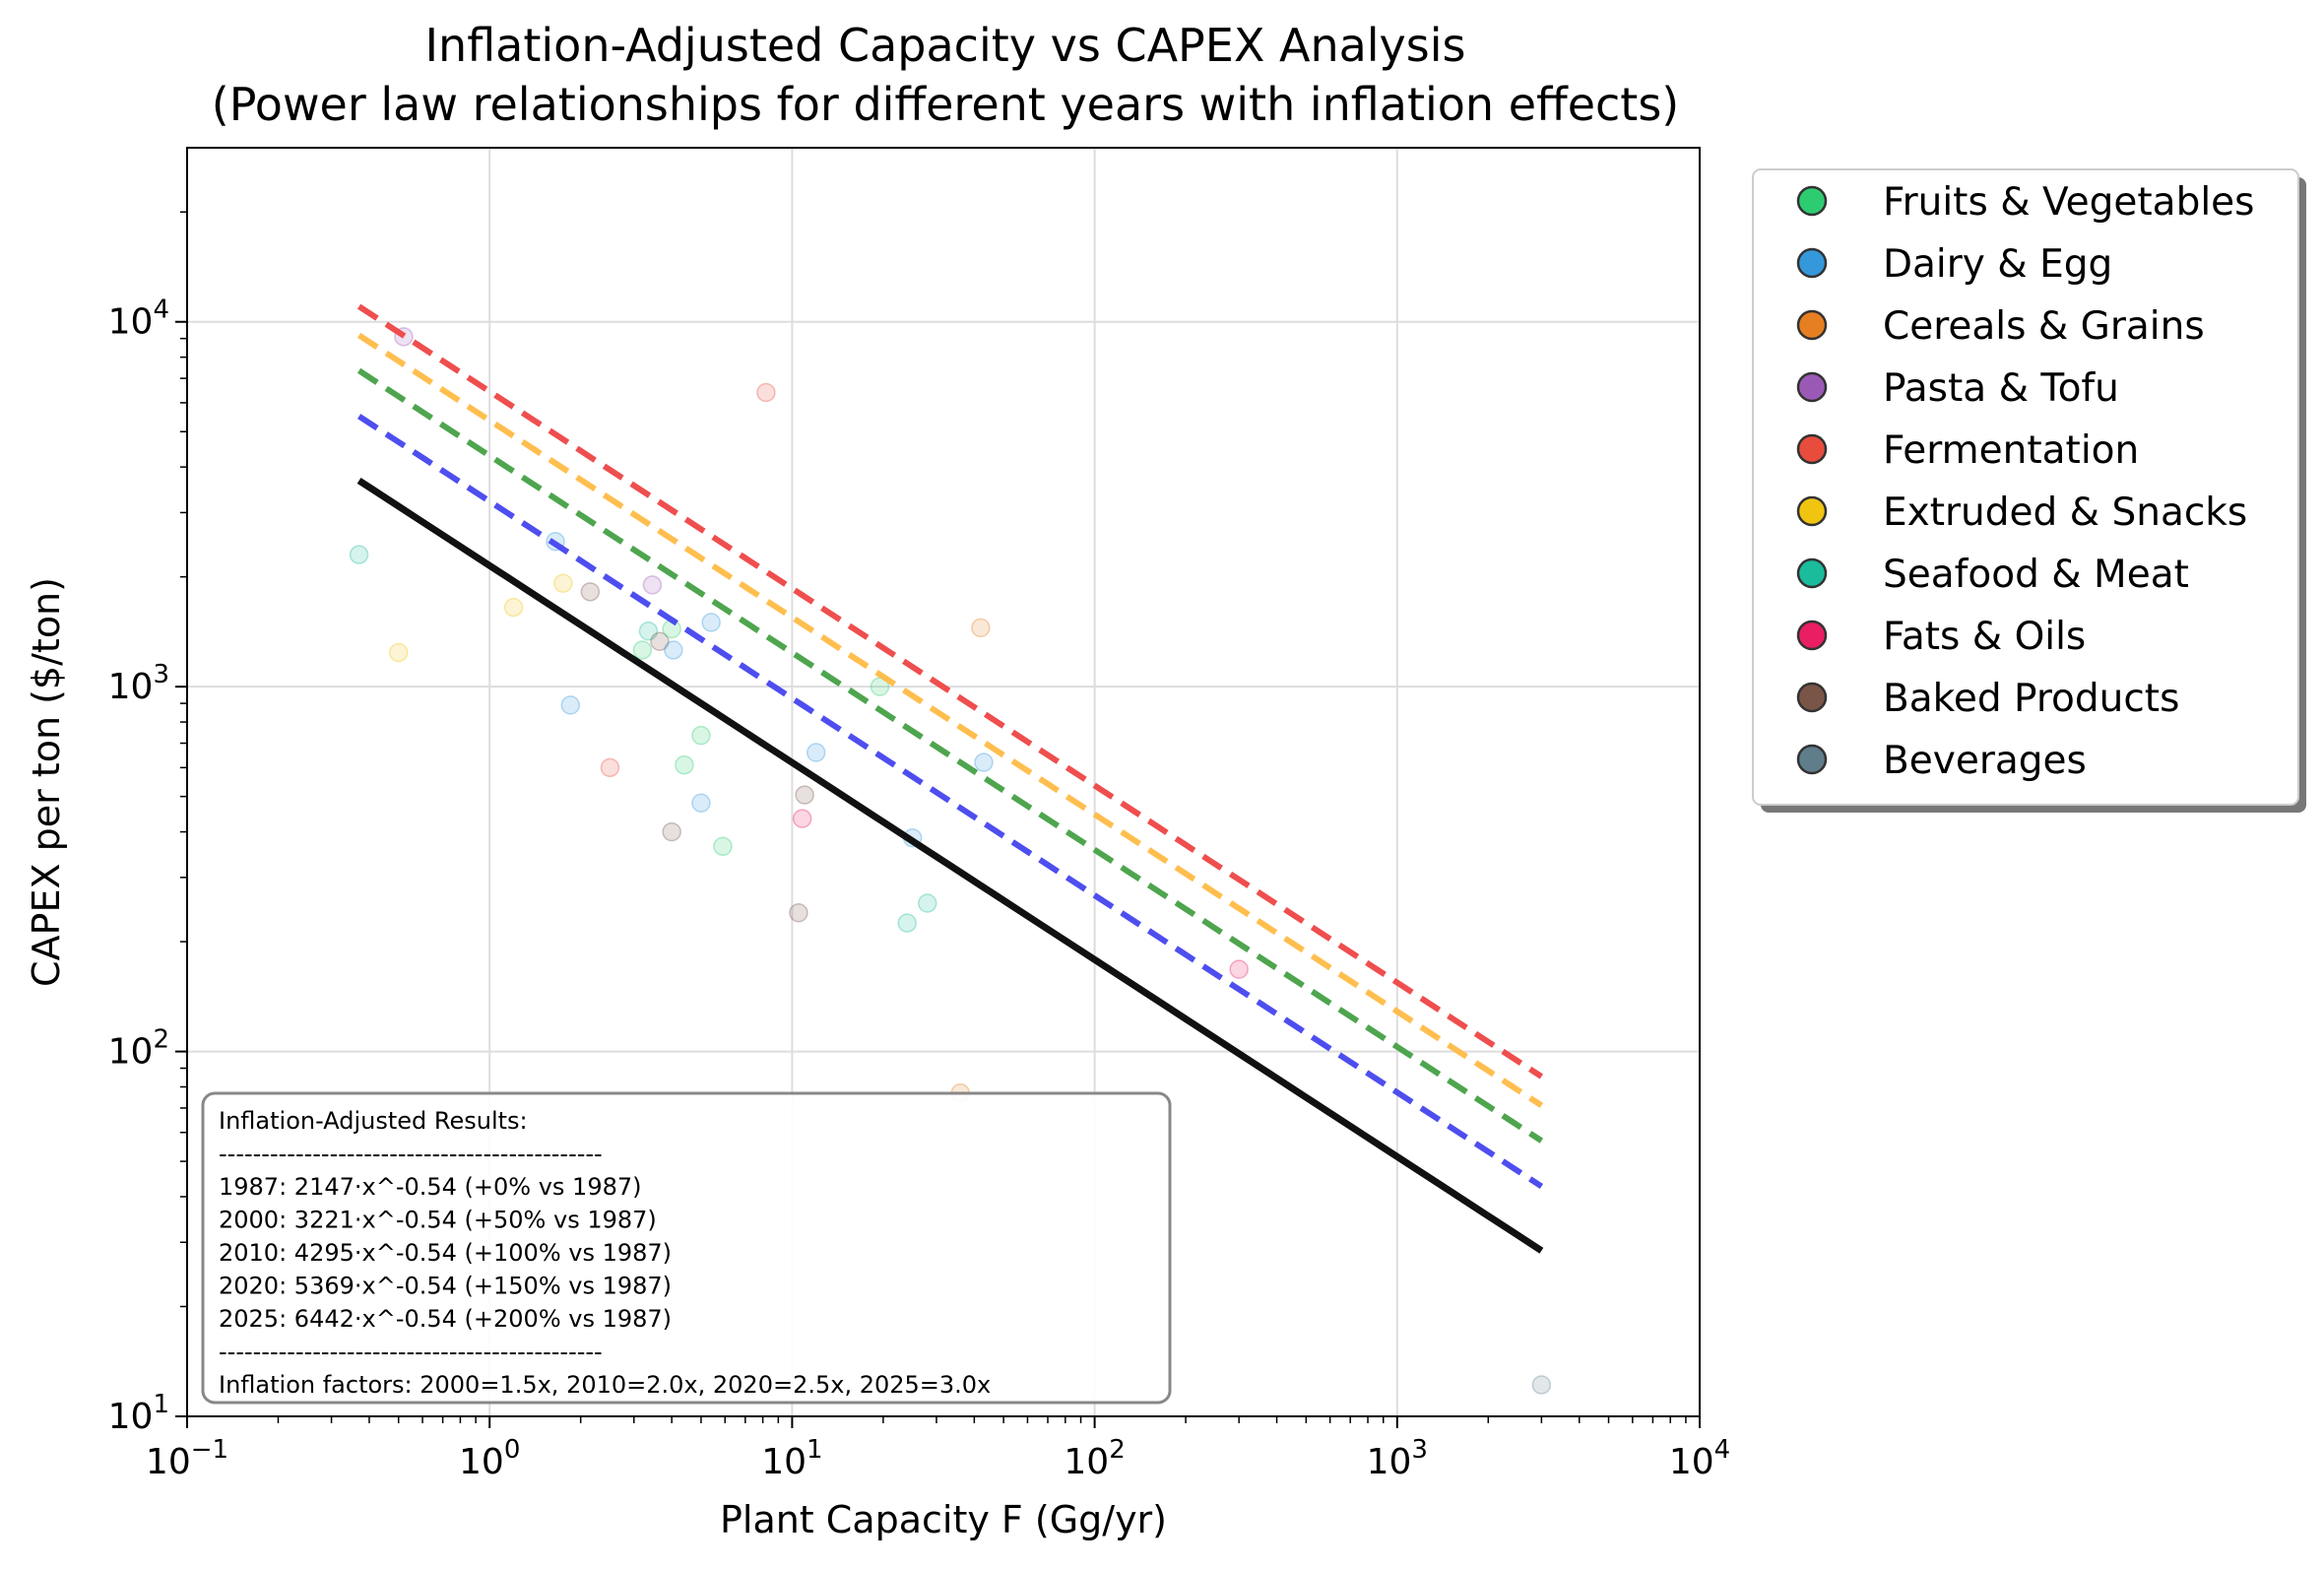  I want to click on y-tick-label: 10⁴, so click(138, 319).